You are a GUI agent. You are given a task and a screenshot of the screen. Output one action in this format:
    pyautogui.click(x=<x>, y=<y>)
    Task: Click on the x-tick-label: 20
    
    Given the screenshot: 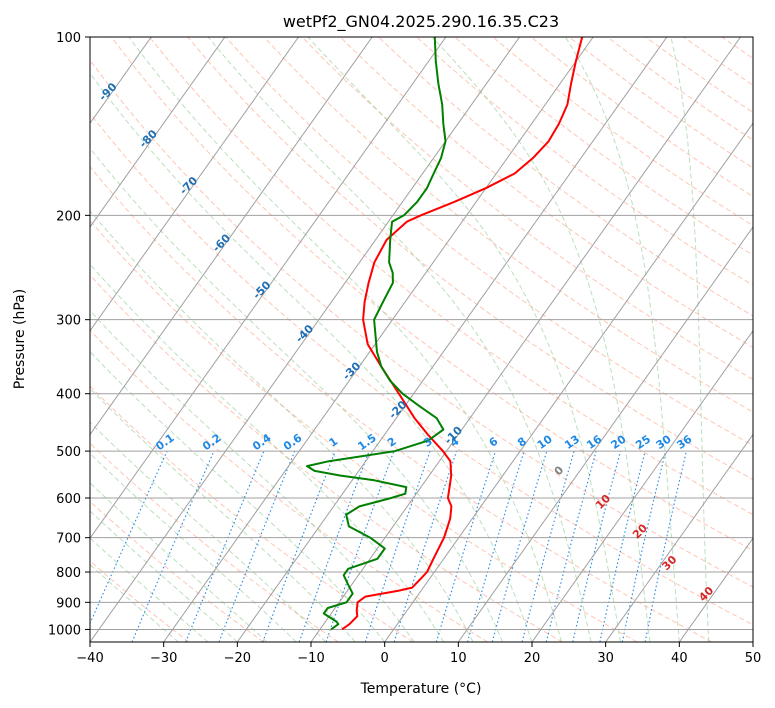 What is the action you would take?
    pyautogui.click(x=532, y=658)
    